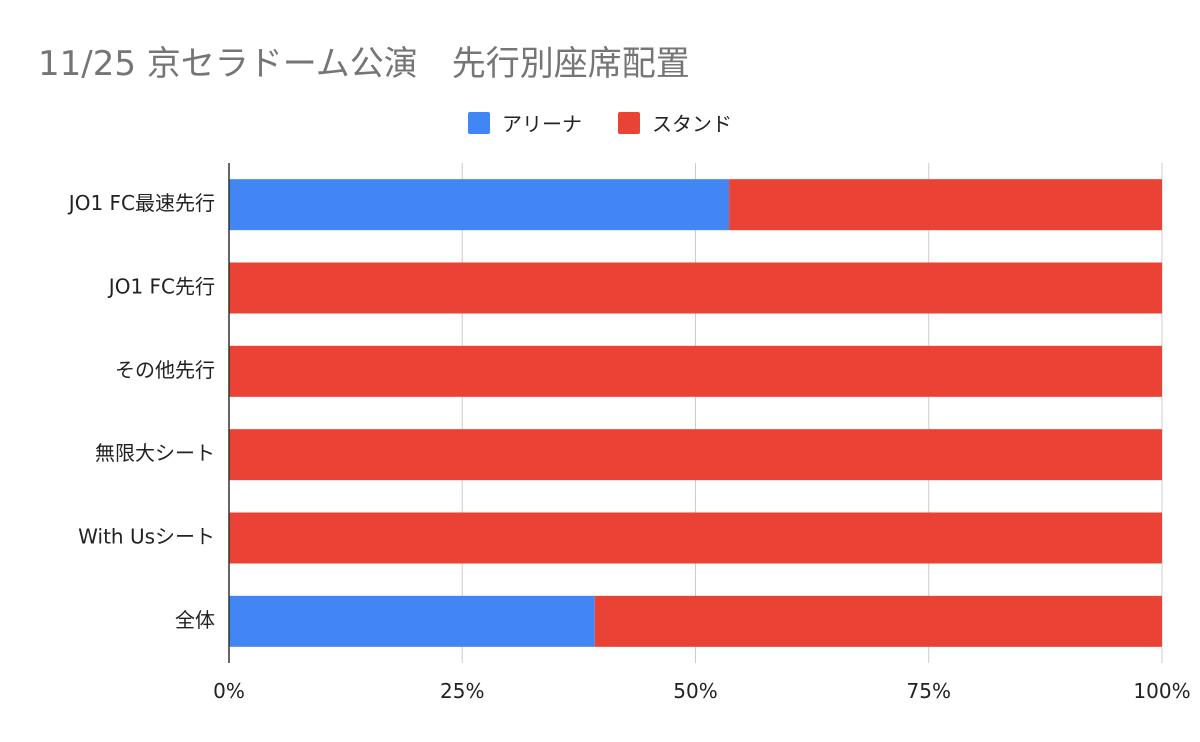 The image size is (1200, 742). What do you see at coordinates (542, 124) in the screenshot?
I see `legend-label-arena: アリーナ` at bounding box center [542, 124].